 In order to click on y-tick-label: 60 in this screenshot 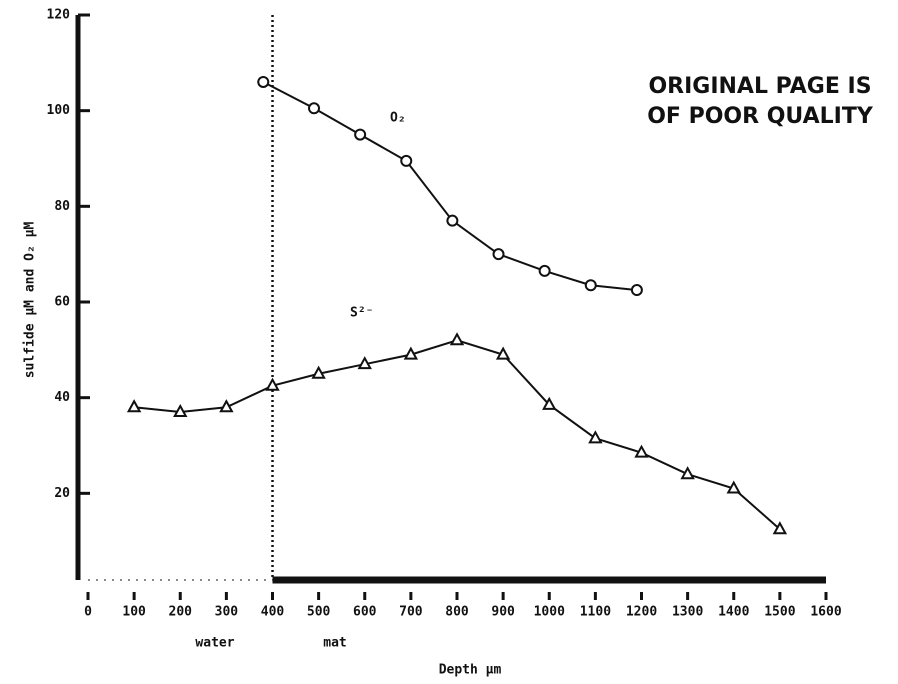, I will do `click(62, 302)`.